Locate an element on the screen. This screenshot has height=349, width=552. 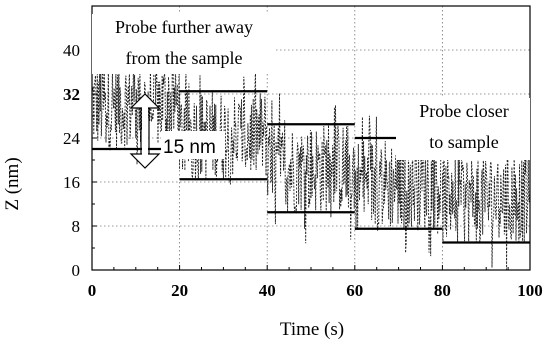
y-tick-label: 0 is located at coordinates (76, 270).